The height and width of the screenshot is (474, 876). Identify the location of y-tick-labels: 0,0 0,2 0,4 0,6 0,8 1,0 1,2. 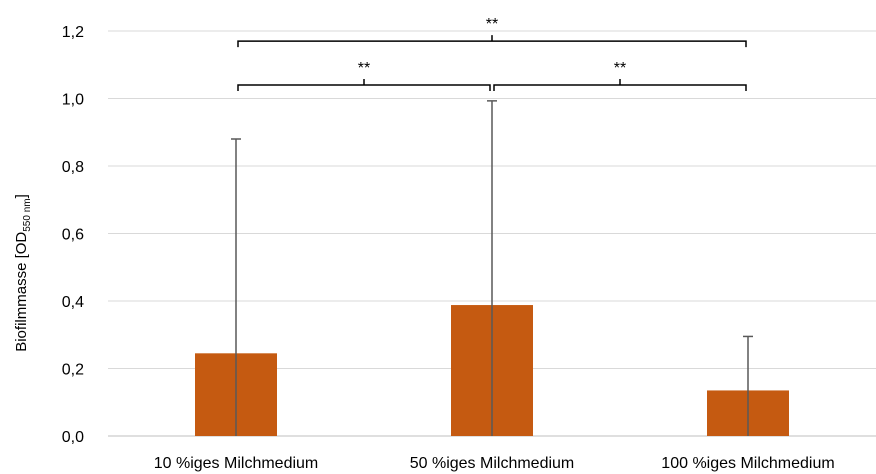
(73, 235).